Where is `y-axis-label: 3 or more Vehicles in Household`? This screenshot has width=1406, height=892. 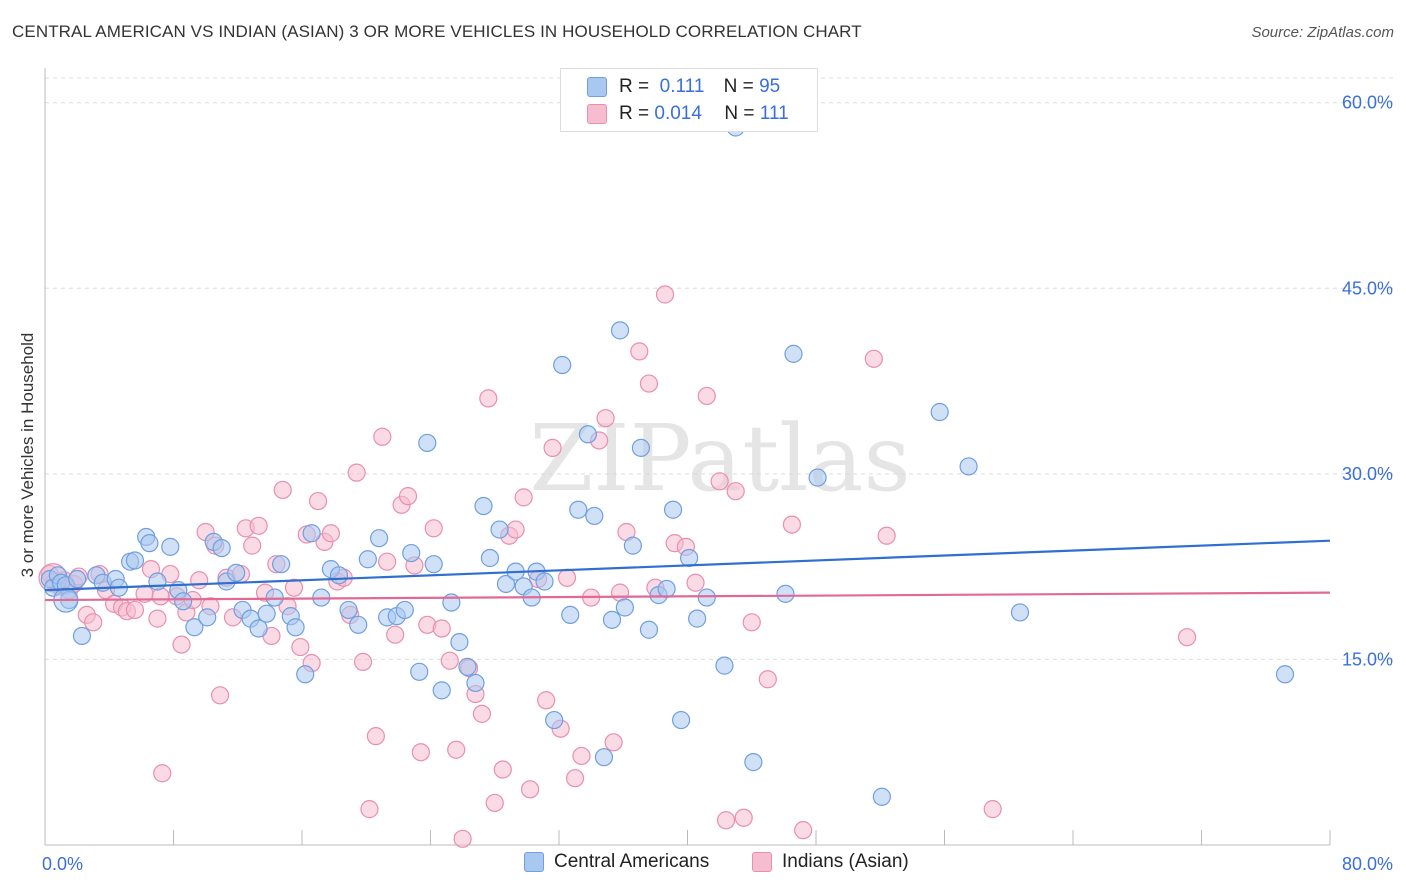 y-axis-label: 3 or more Vehicles in Household is located at coordinates (27, 455).